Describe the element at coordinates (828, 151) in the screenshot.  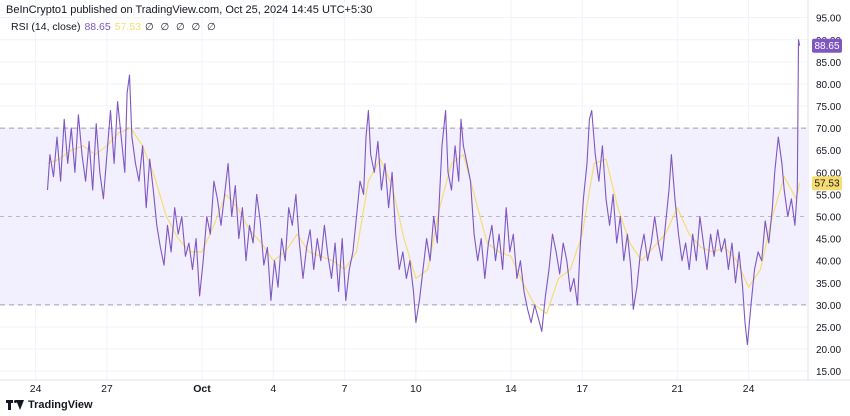
I see `y-tick-label: 65.00` at that location.